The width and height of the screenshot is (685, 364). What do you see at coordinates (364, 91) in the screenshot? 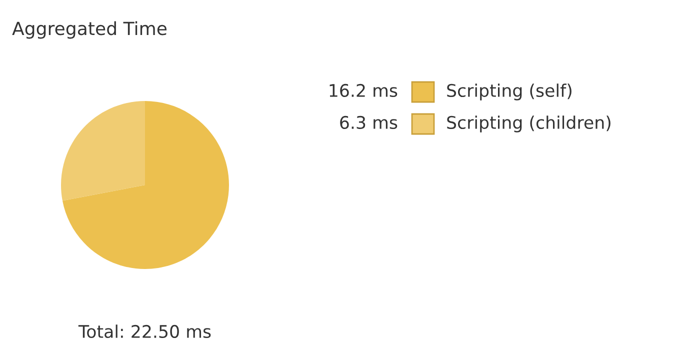
I see `data-label: 16.2 ms` at bounding box center [364, 91].